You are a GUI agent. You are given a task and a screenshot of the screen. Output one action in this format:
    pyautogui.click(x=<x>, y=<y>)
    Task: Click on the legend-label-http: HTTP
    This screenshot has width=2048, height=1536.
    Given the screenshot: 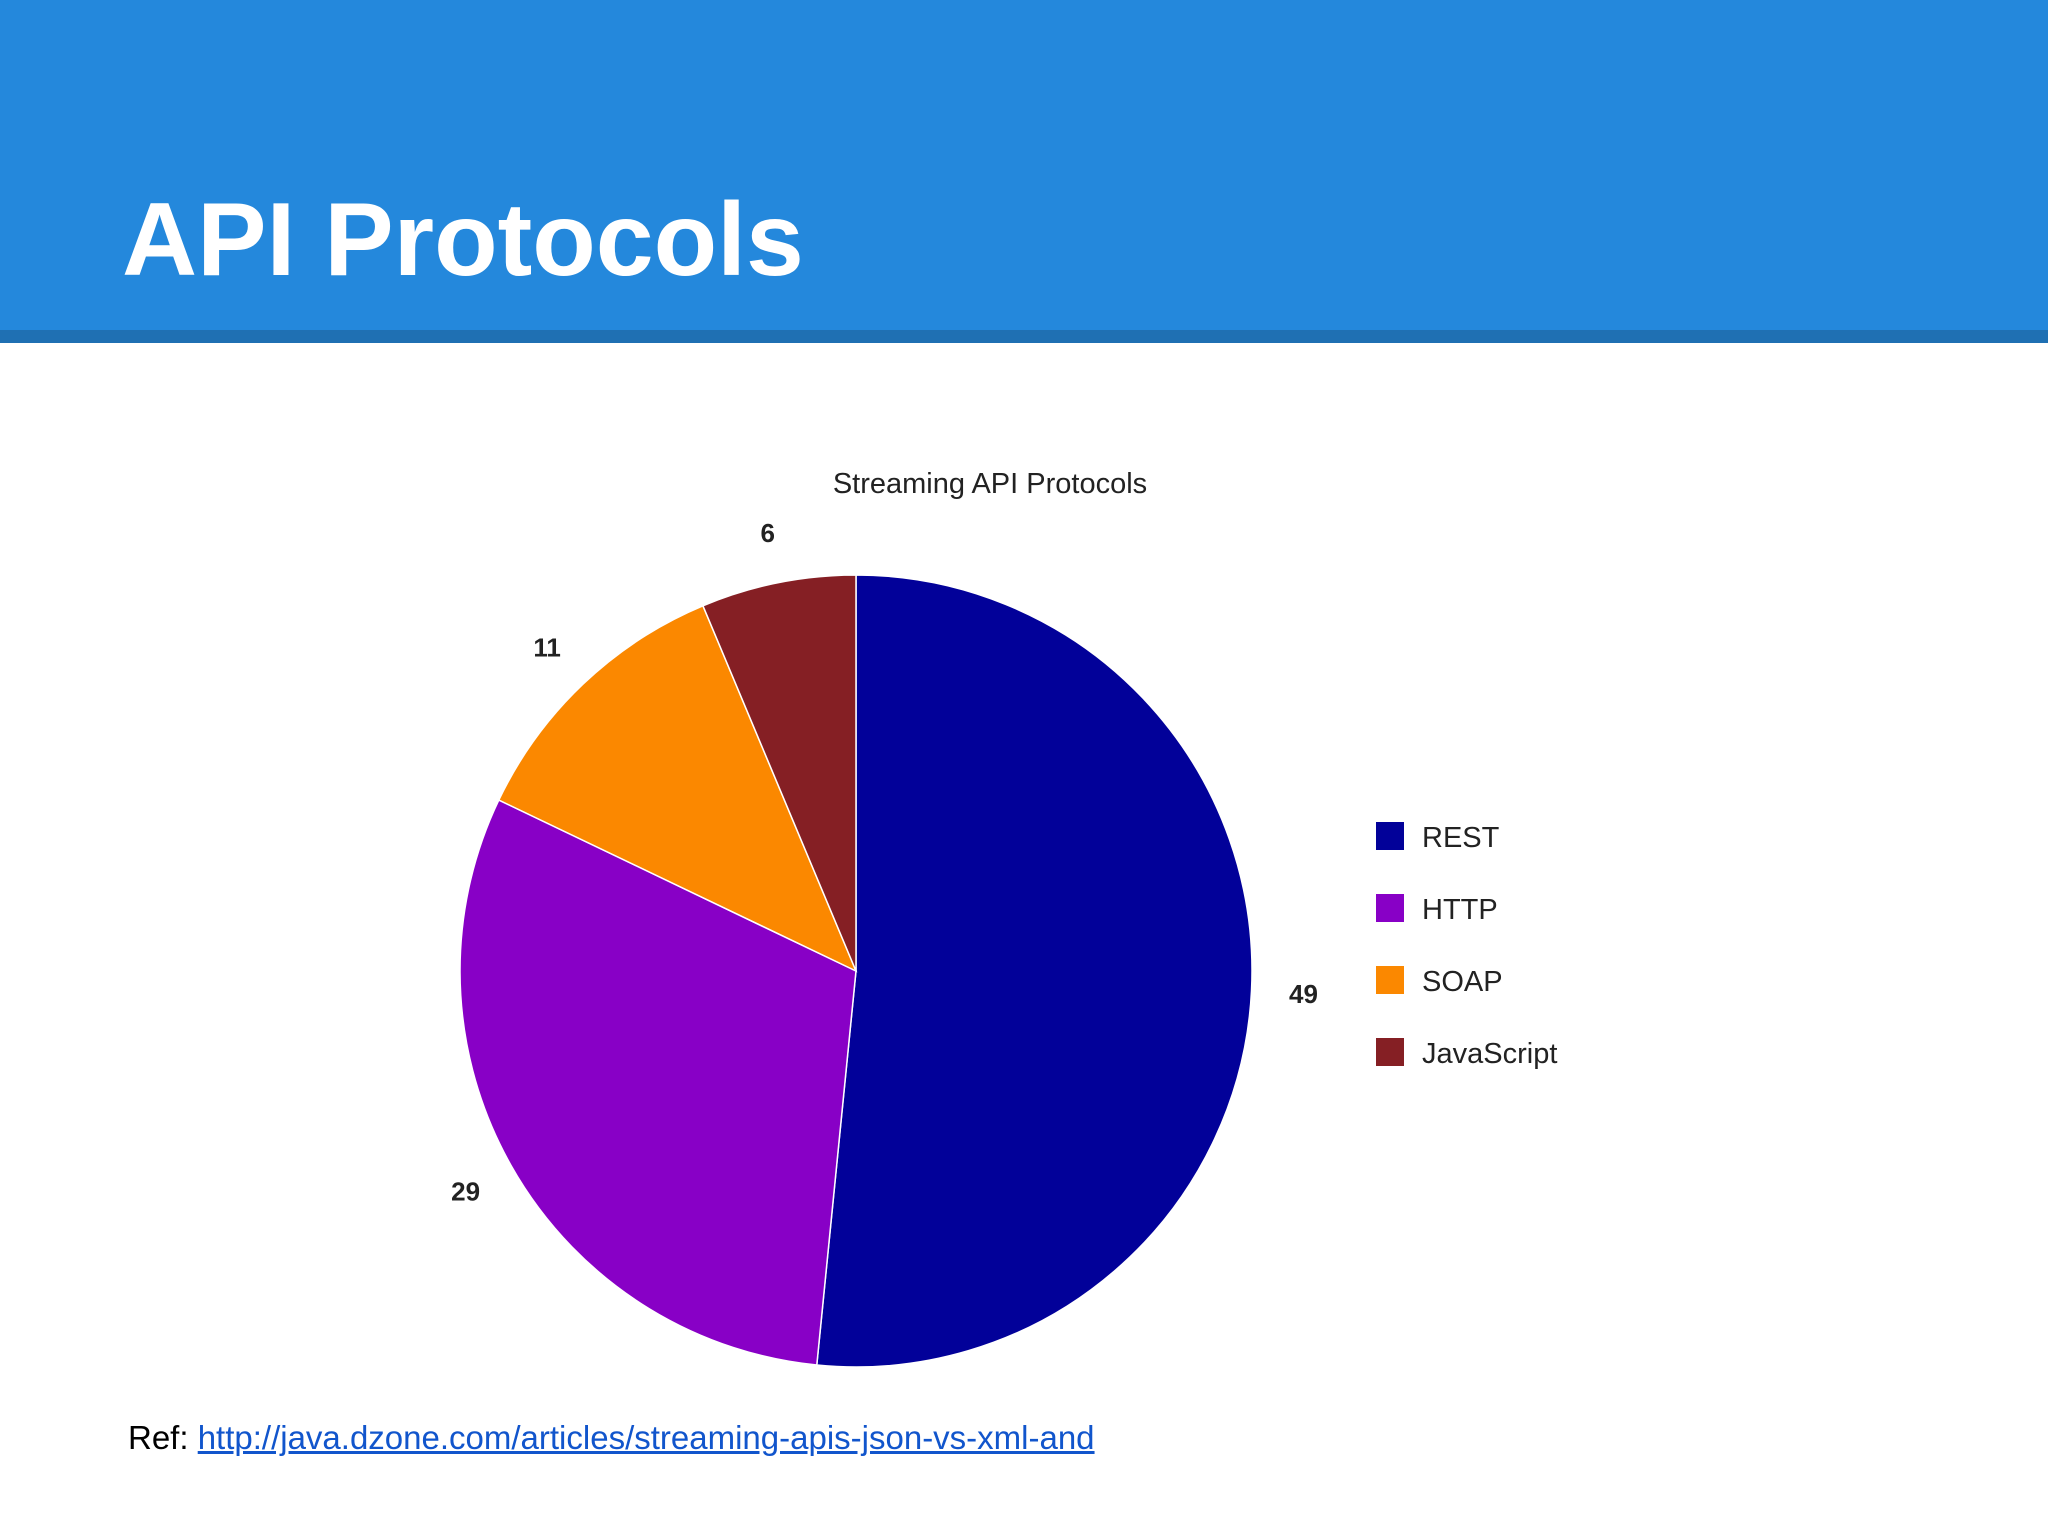 What is the action you would take?
    pyautogui.click(x=1460, y=910)
    